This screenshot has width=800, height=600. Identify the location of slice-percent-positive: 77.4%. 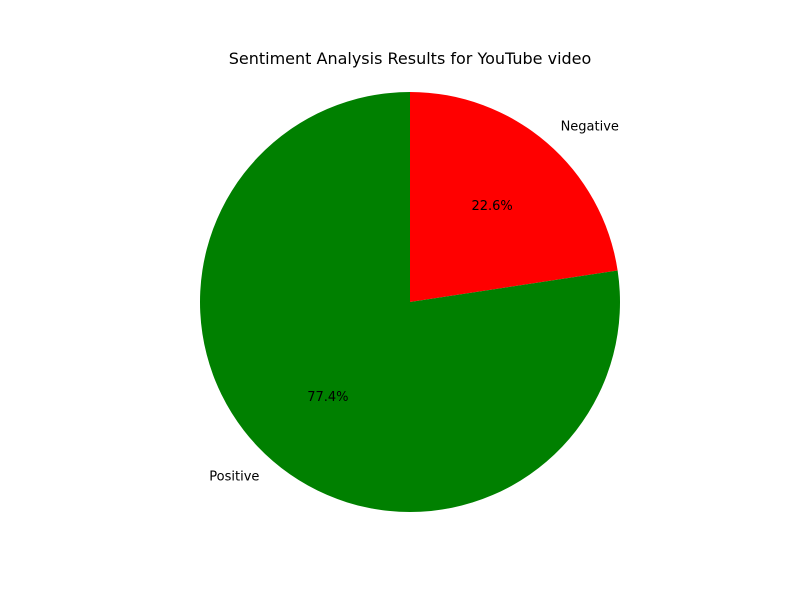
(327, 397).